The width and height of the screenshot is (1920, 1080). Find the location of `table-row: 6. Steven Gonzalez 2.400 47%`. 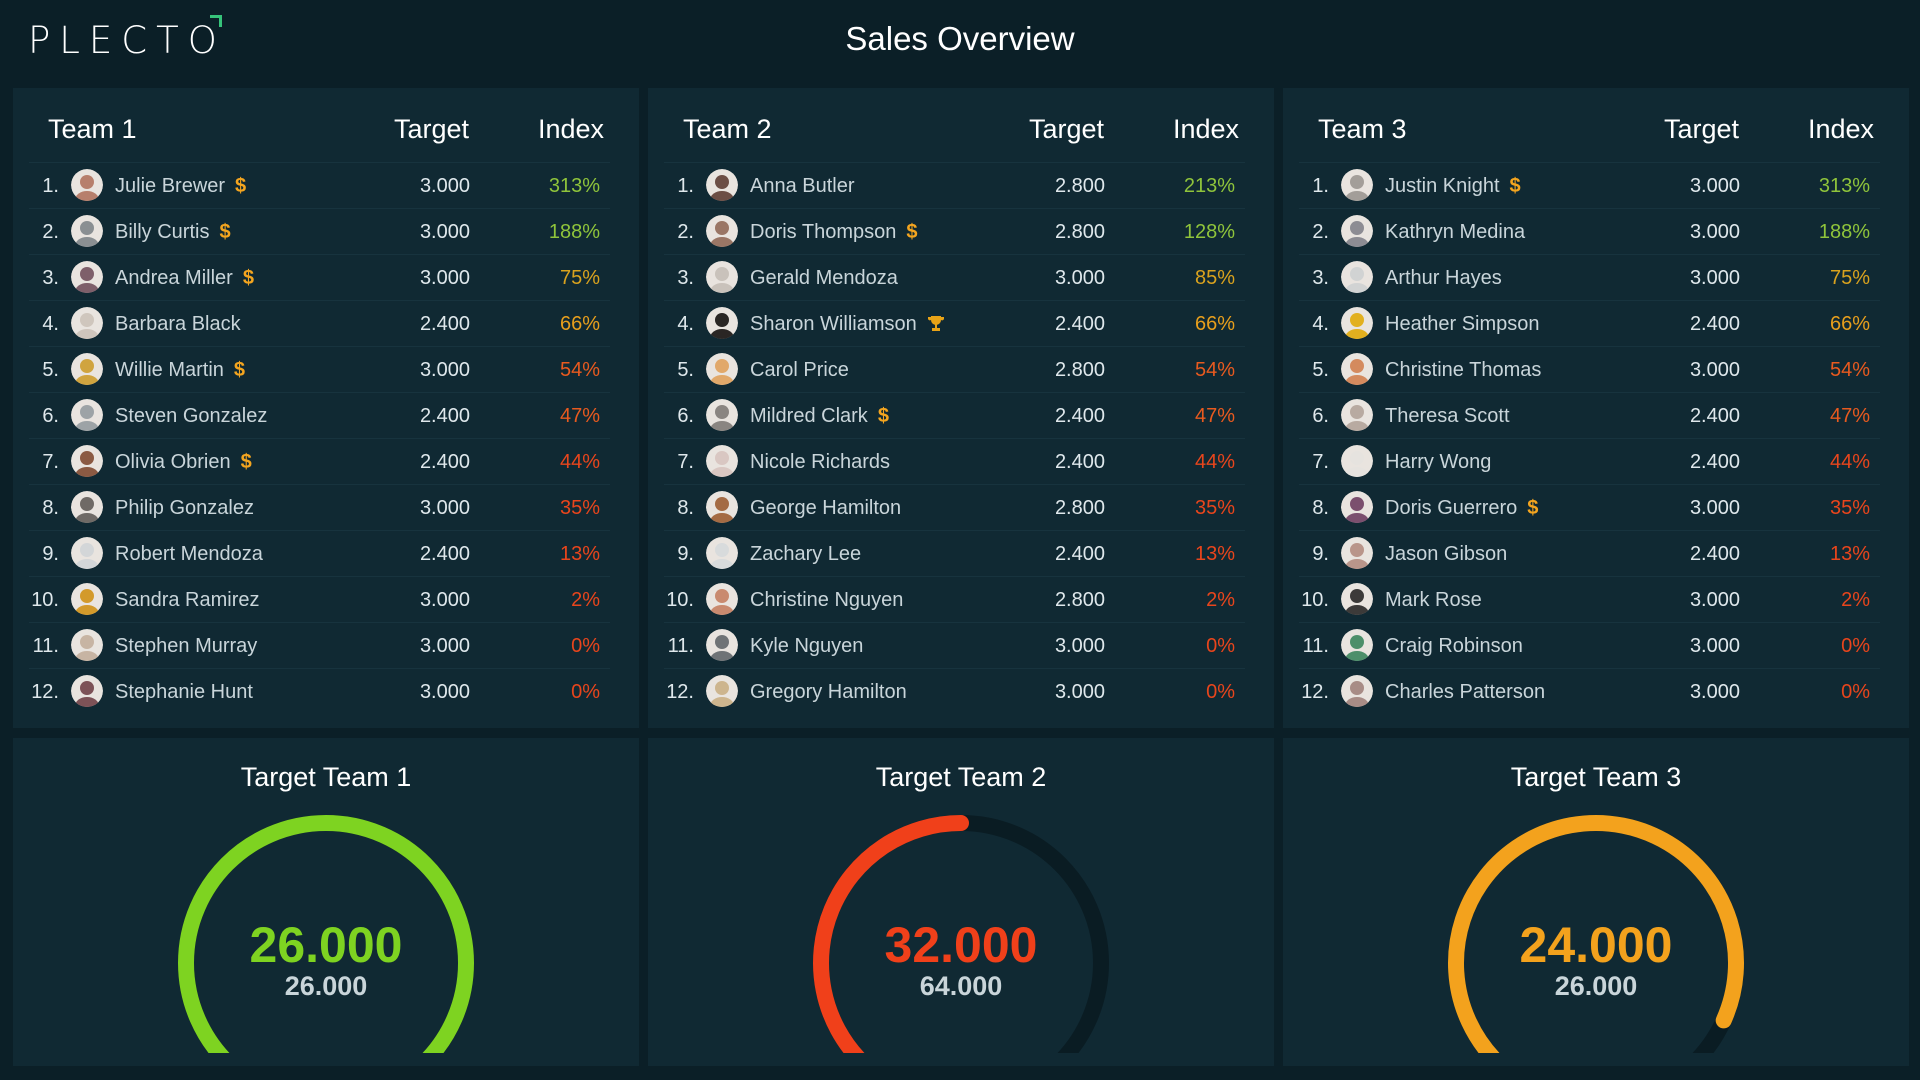

table-row: 6. Steven Gonzalez 2.400 47% is located at coordinates (319, 415).